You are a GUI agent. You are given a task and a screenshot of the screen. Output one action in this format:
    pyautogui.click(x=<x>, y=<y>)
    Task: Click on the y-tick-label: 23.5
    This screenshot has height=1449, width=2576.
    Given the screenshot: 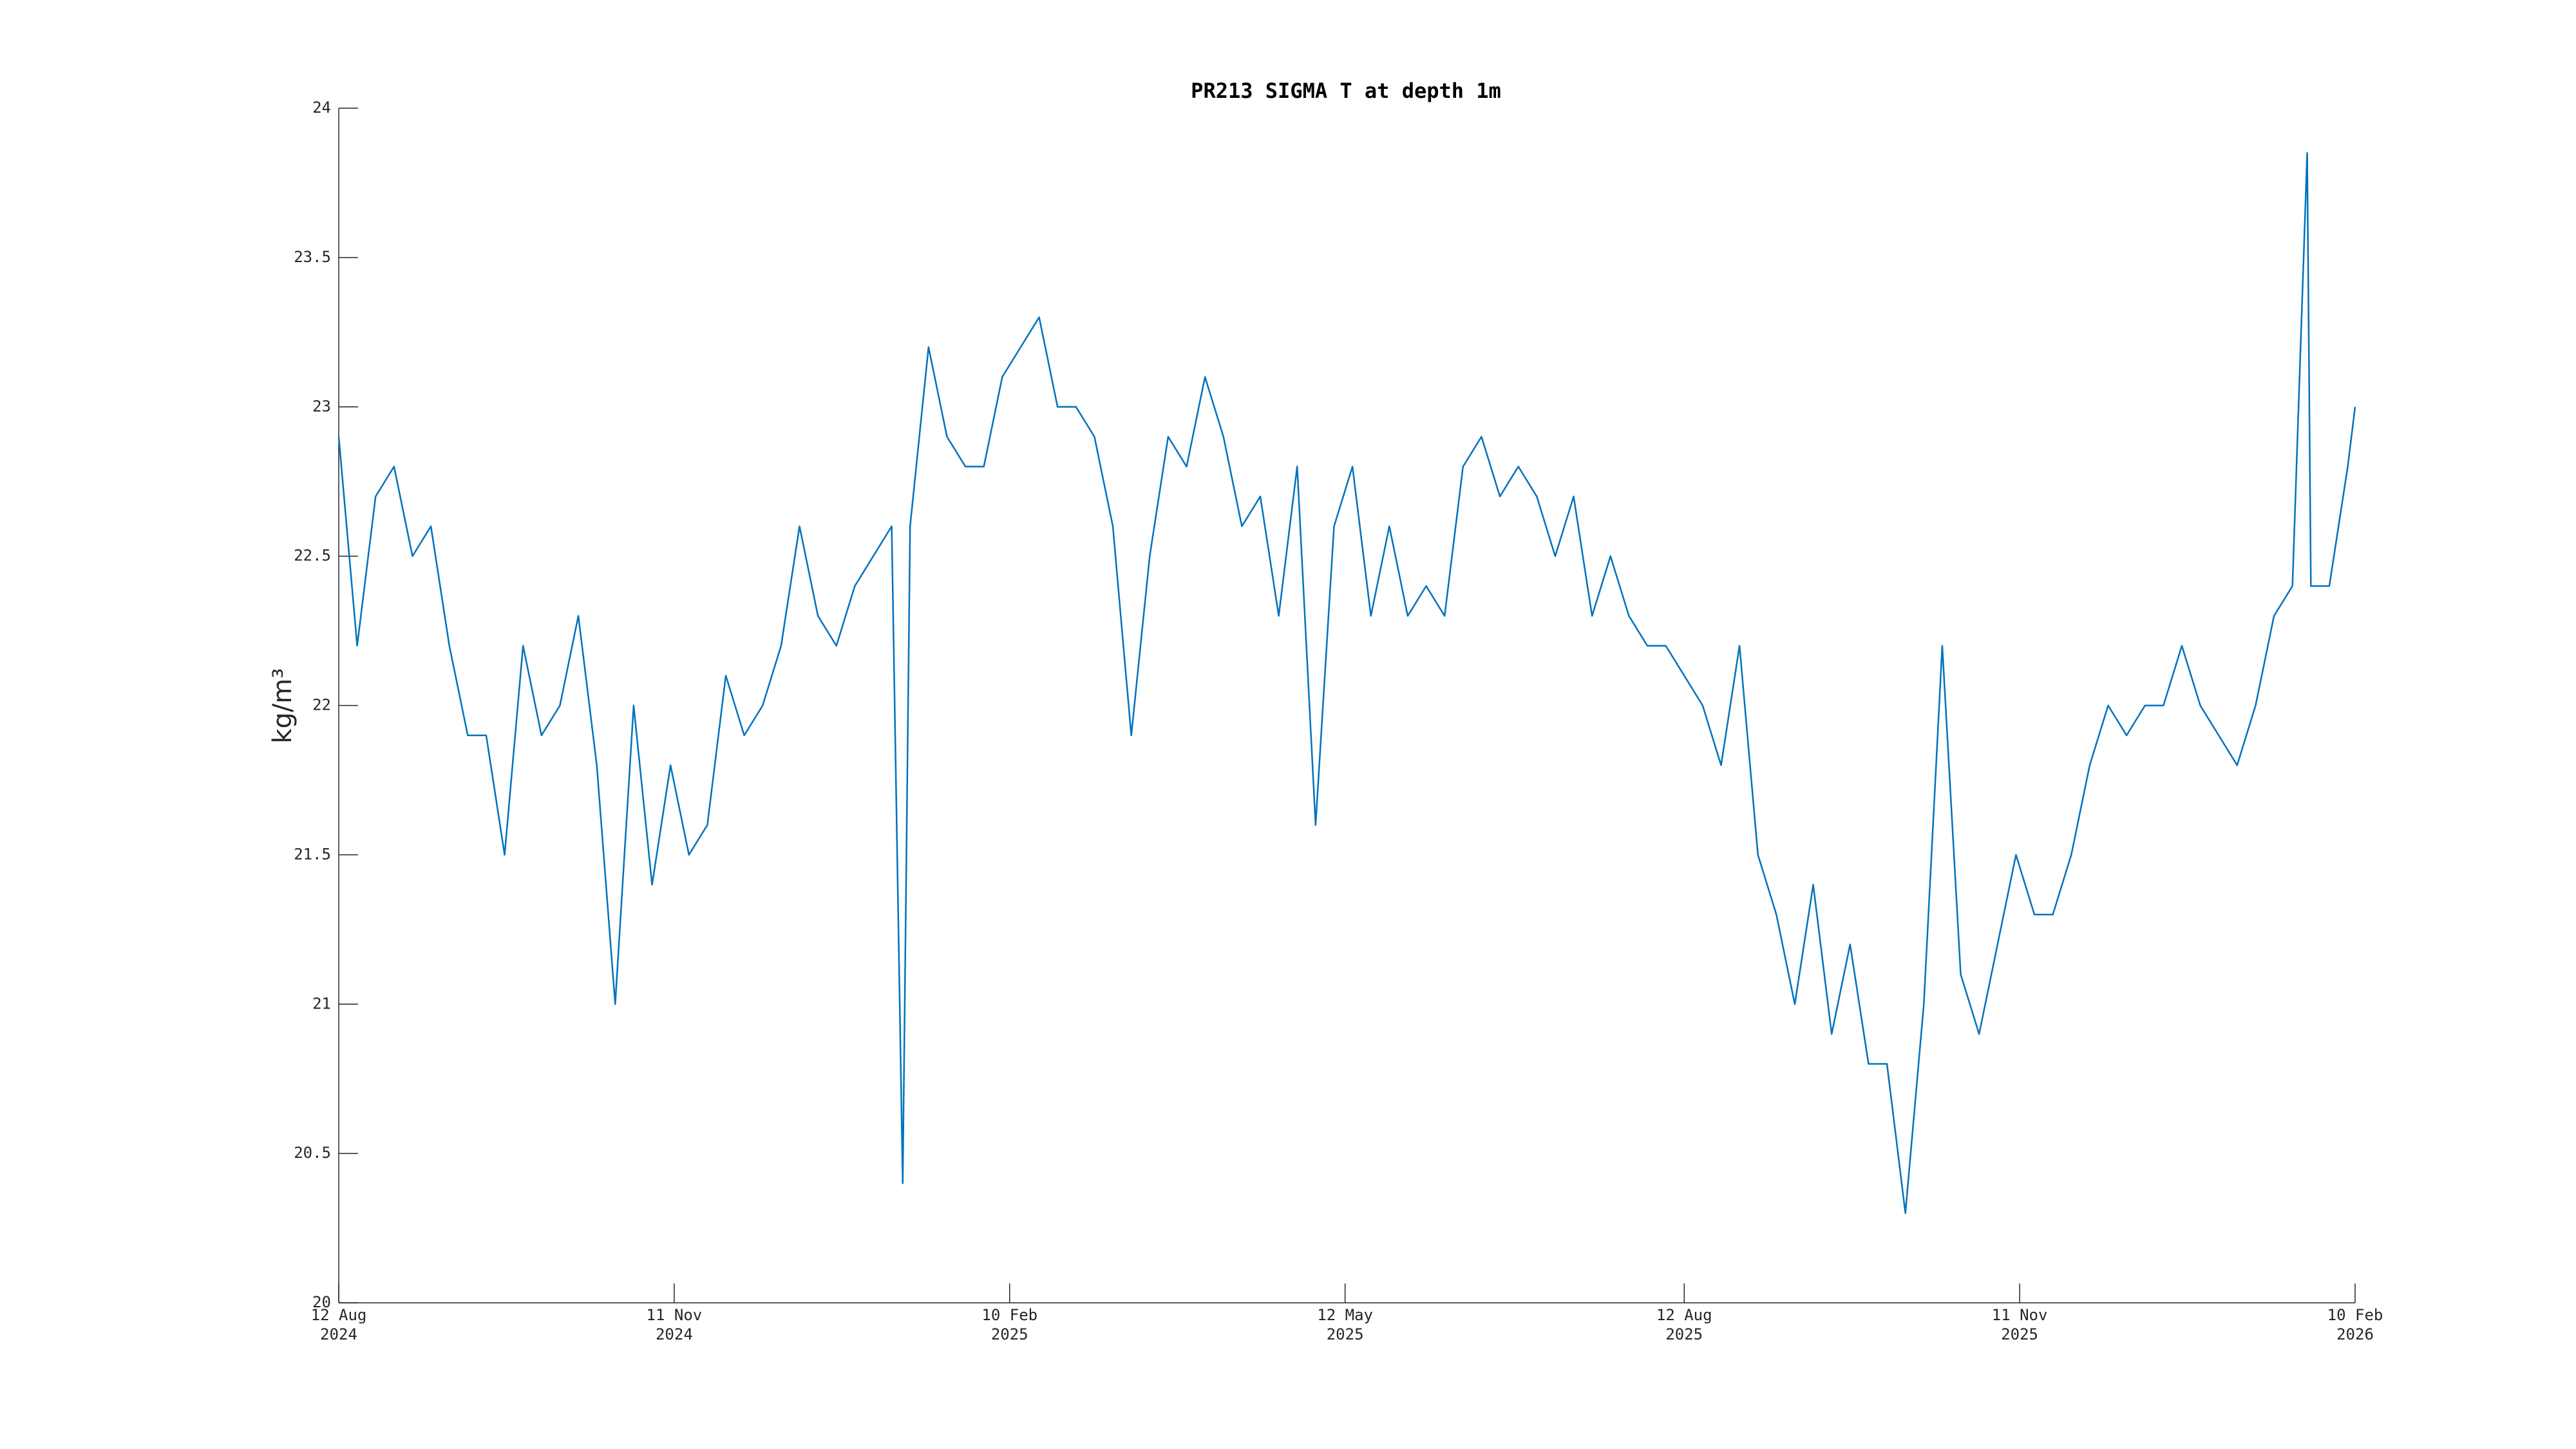 What is the action you would take?
    pyautogui.click(x=312, y=257)
    